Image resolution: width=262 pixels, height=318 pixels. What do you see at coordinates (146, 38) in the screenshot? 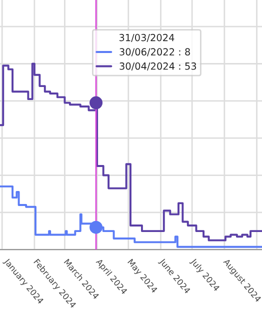
I see `ref-line-label: 31/03/2024` at bounding box center [146, 38].